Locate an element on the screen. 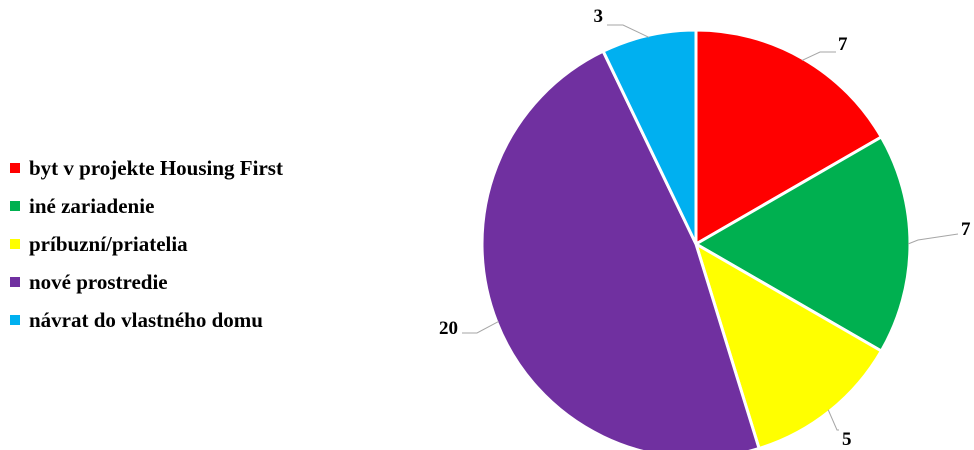 The image size is (974, 450). legend-item: návrat do vlastného domu is located at coordinates (146, 320).